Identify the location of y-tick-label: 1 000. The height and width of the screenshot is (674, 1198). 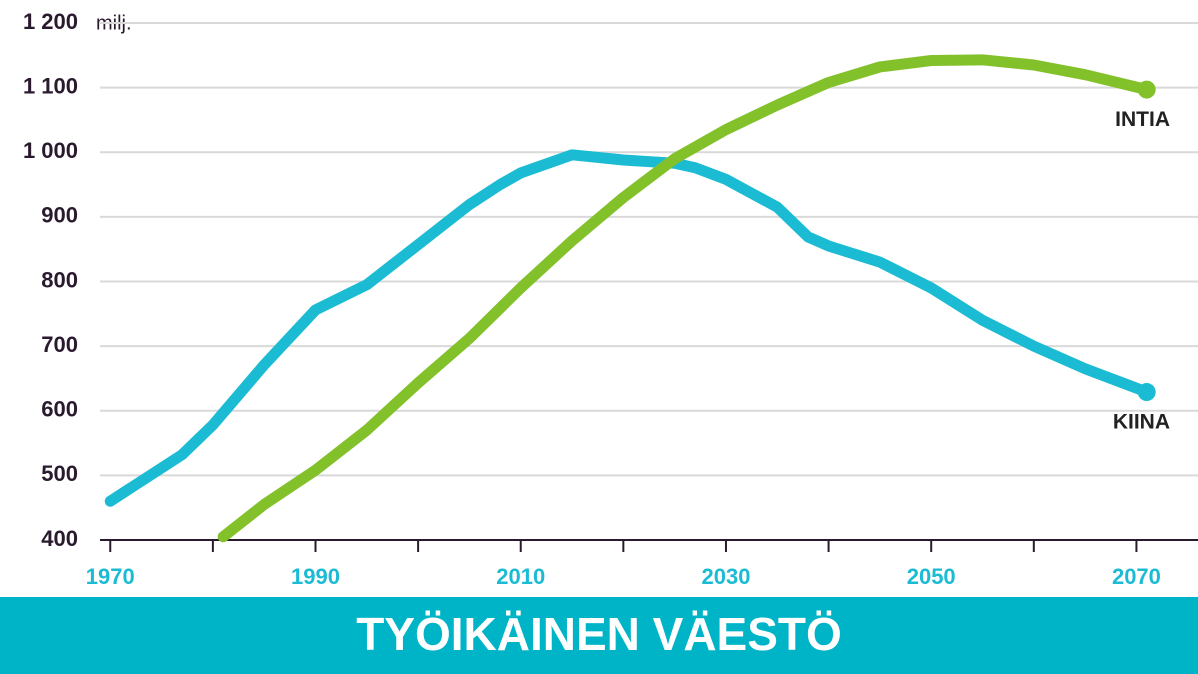
(50, 150).